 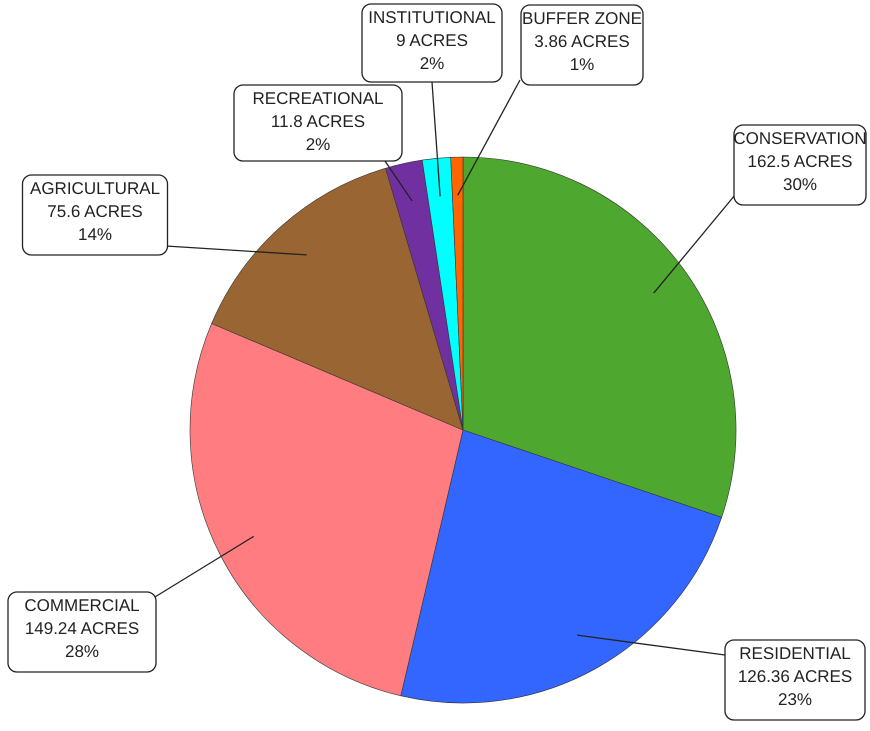 What do you see at coordinates (318, 133) in the screenshot?
I see `data-label: 11.8 ACRES 2%` at bounding box center [318, 133].